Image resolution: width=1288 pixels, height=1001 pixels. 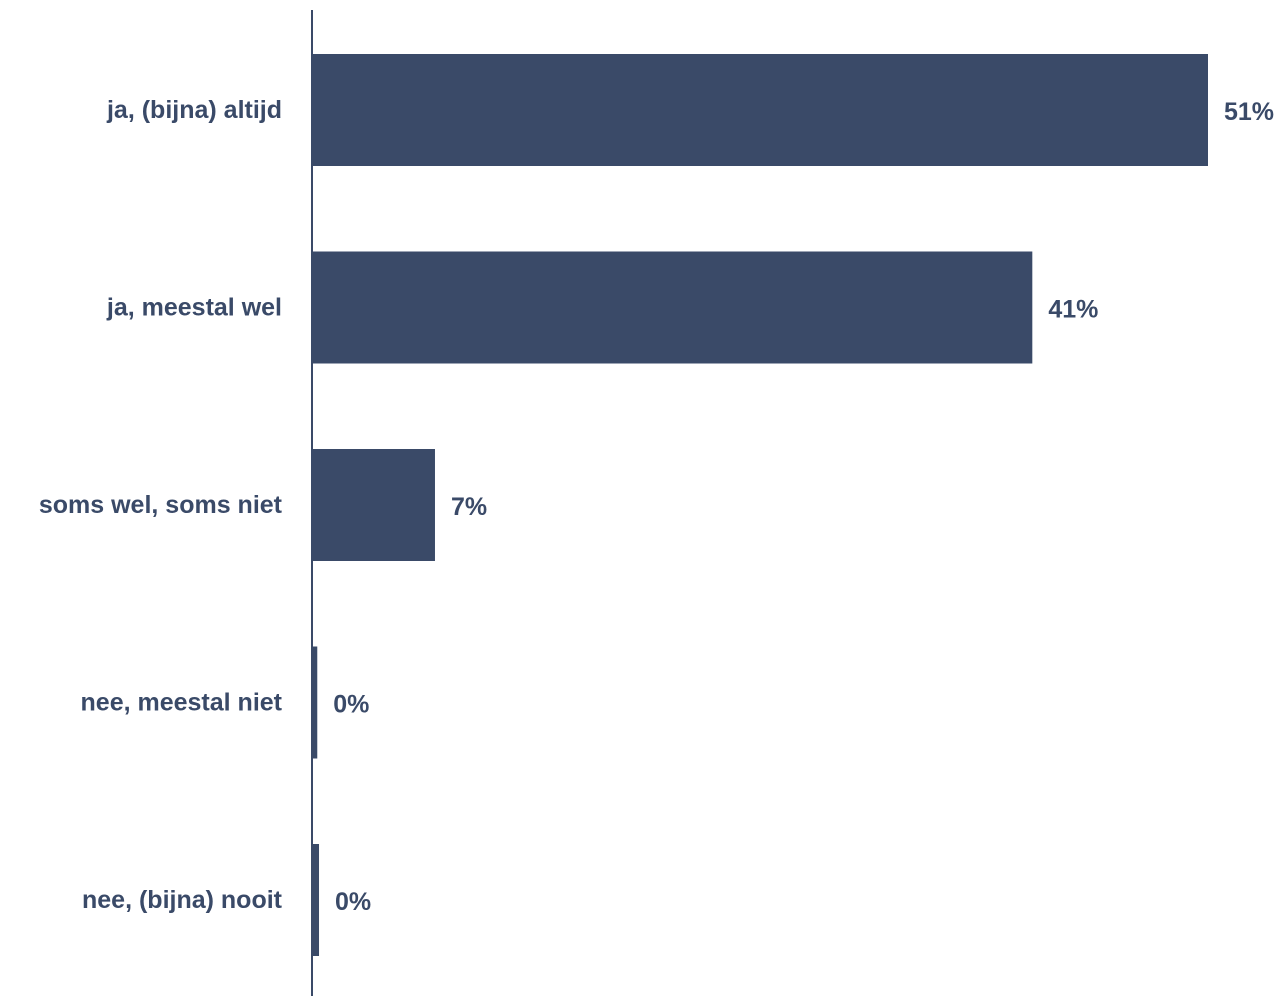 I want to click on category-label-soms-wel-soms-niet: soms wel, soms niet, so click(x=161, y=505).